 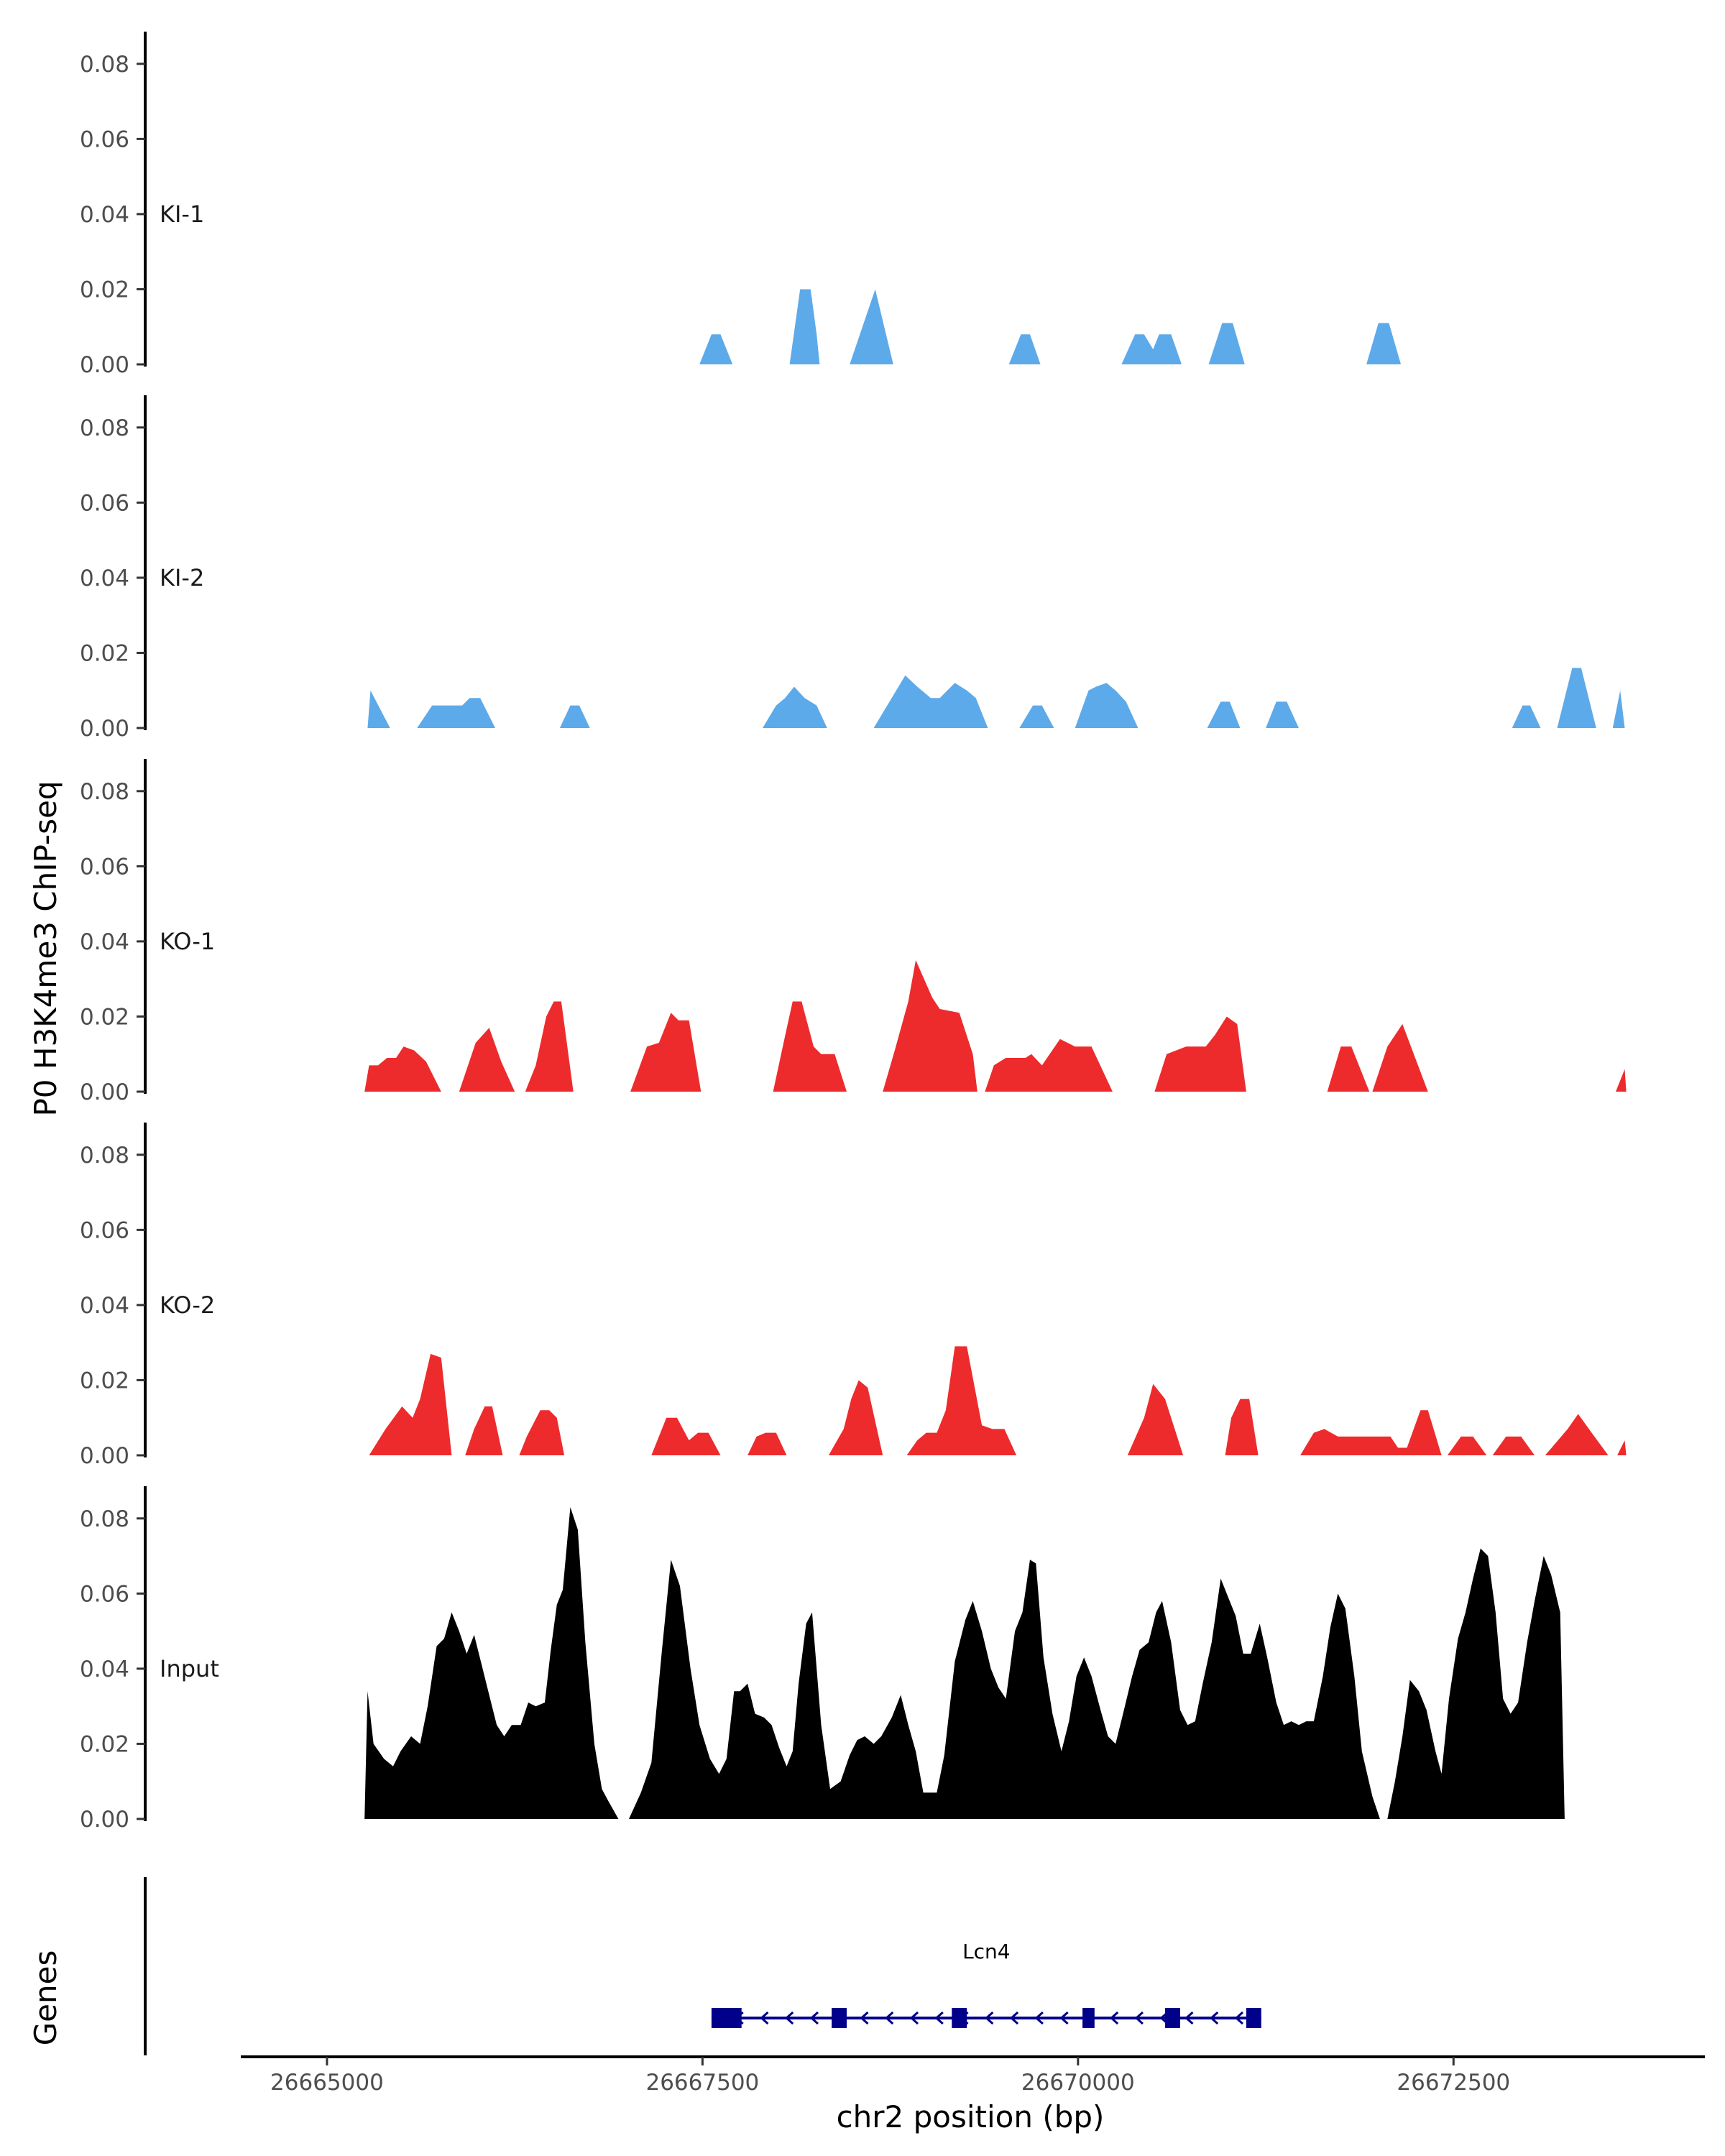 I want to click on y-axis-title: P0 H3K4me3 ChIP-seq, so click(x=45, y=948).